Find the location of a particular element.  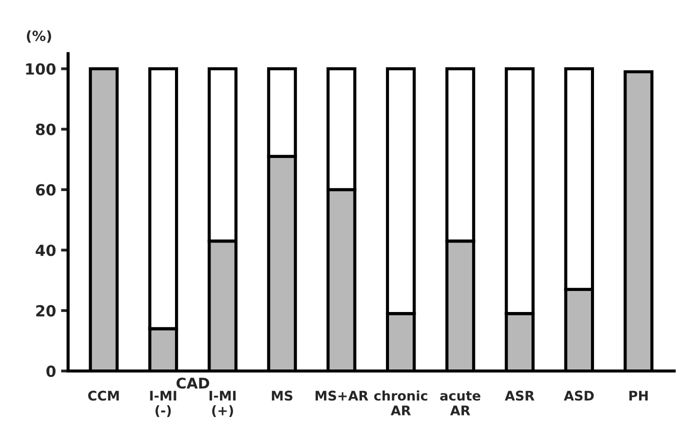

text: CAD is located at coordinates (193, 383).